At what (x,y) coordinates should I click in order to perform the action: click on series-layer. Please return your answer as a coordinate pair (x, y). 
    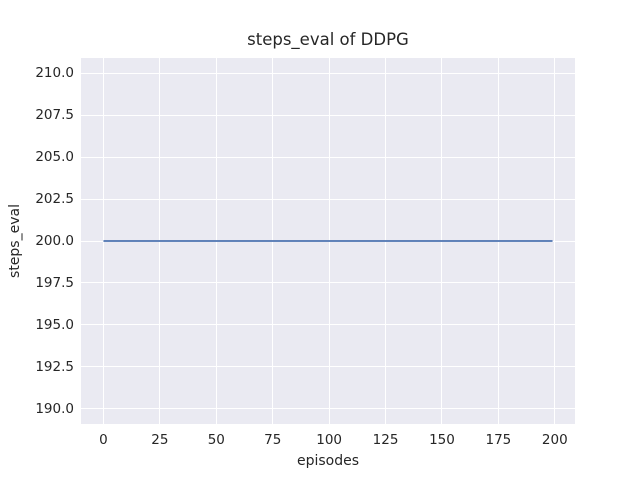
    Looking at the image, I should click on (328, 241).